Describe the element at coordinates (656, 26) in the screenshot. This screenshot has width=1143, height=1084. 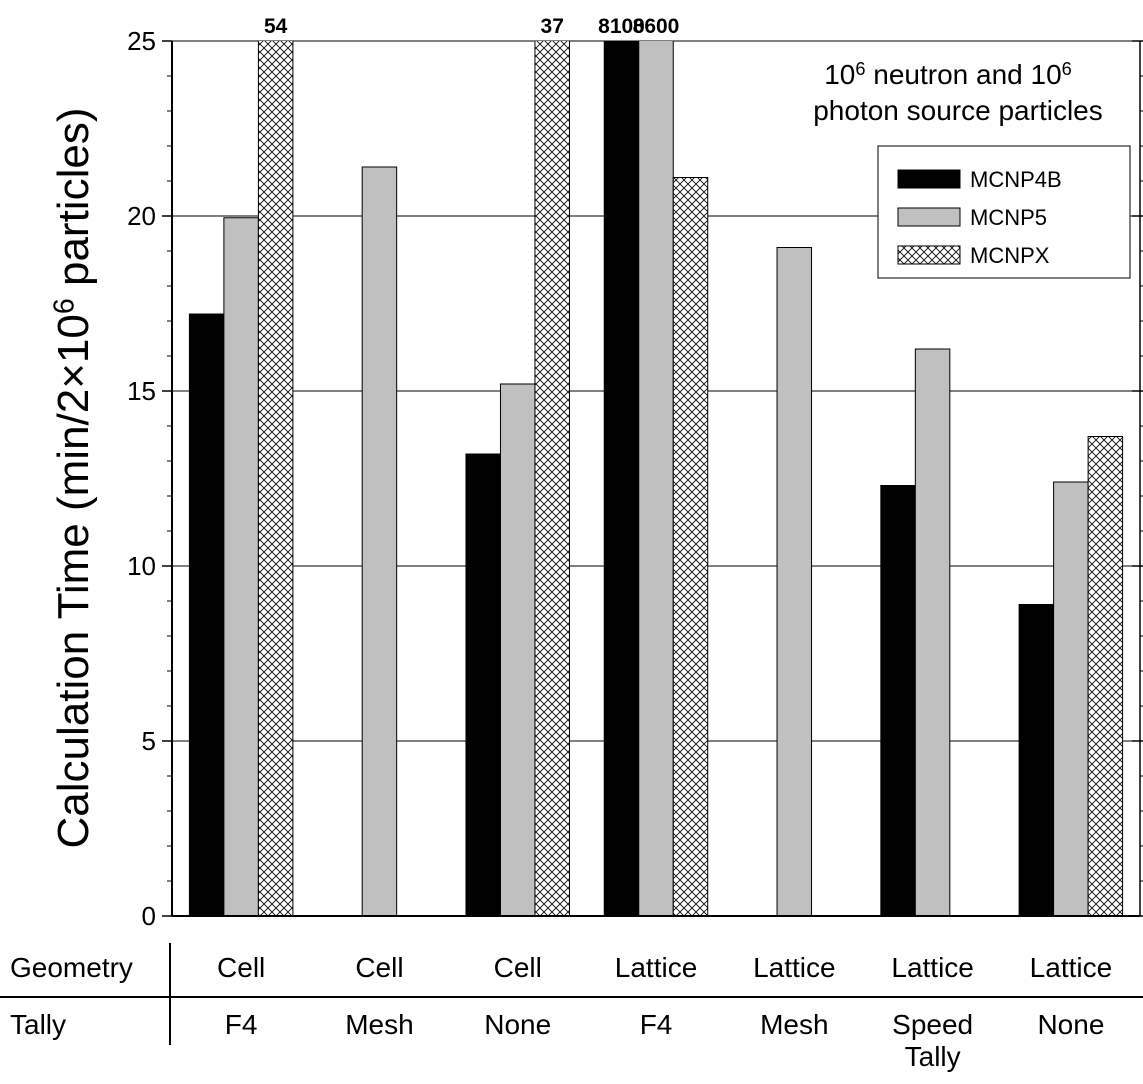
I see `value-label: 8600` at that location.